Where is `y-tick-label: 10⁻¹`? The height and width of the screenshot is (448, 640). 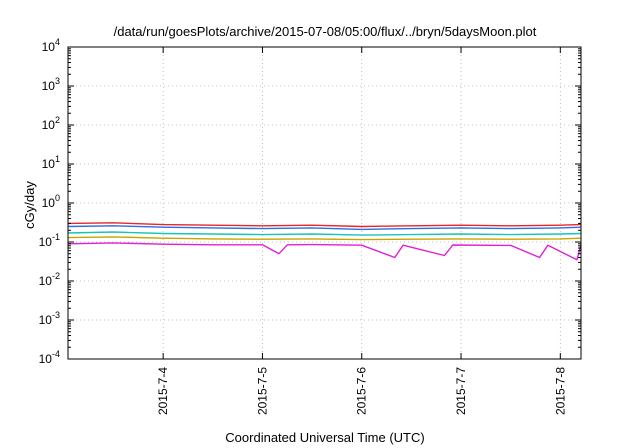
y-tick-label: 10⁻¹ is located at coordinates (49, 240).